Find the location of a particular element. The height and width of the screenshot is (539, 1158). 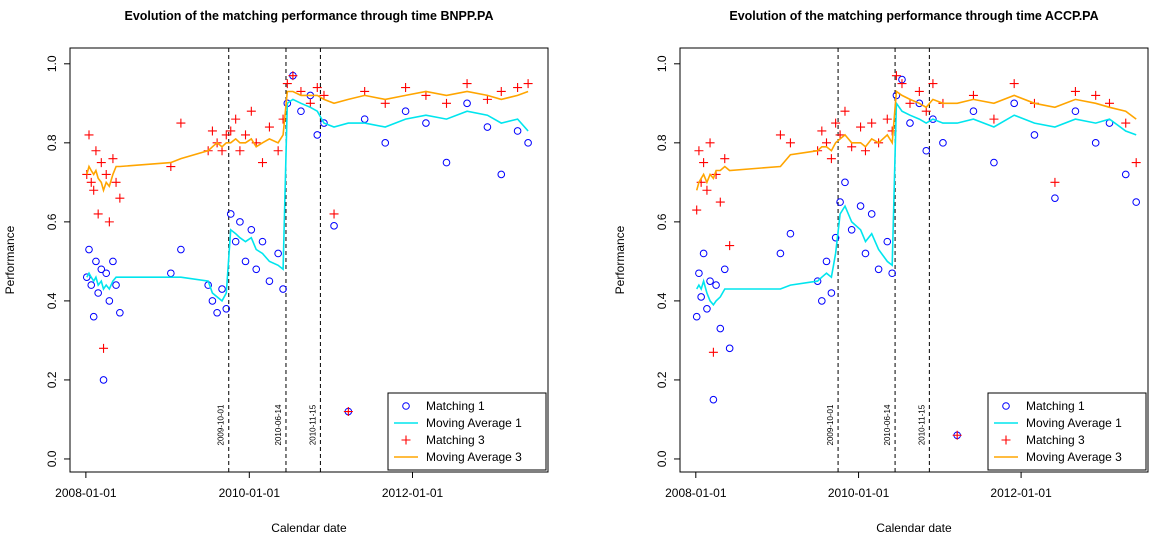

moving-average-line is located at coordinates (307, 200).